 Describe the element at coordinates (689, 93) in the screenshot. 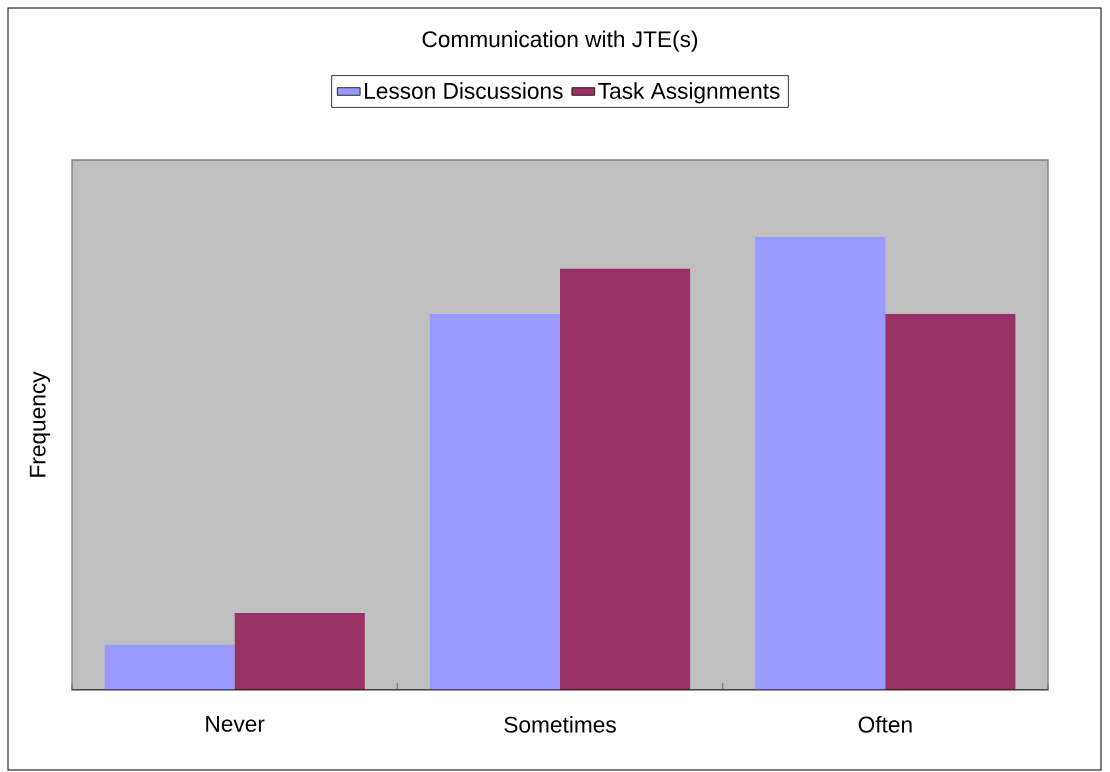

I see `legend-label: Task Assignments` at that location.